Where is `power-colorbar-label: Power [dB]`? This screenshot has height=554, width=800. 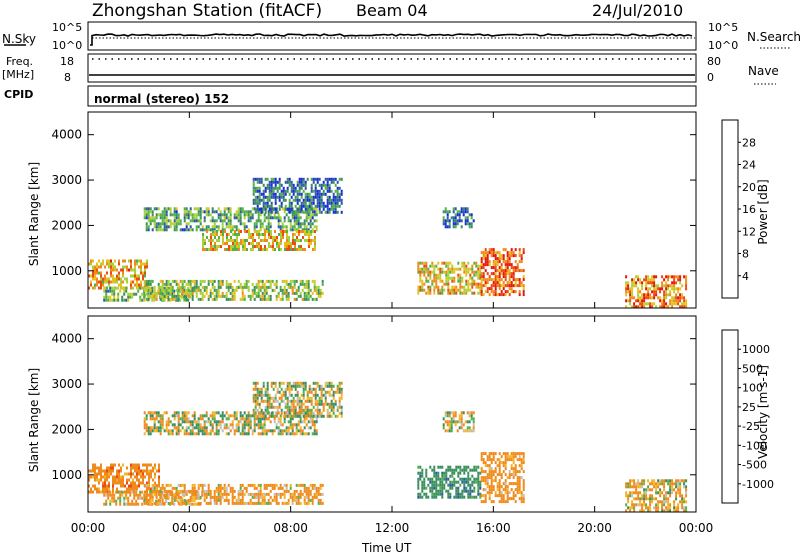
power-colorbar-label: Power [dB] is located at coordinates (763, 211).